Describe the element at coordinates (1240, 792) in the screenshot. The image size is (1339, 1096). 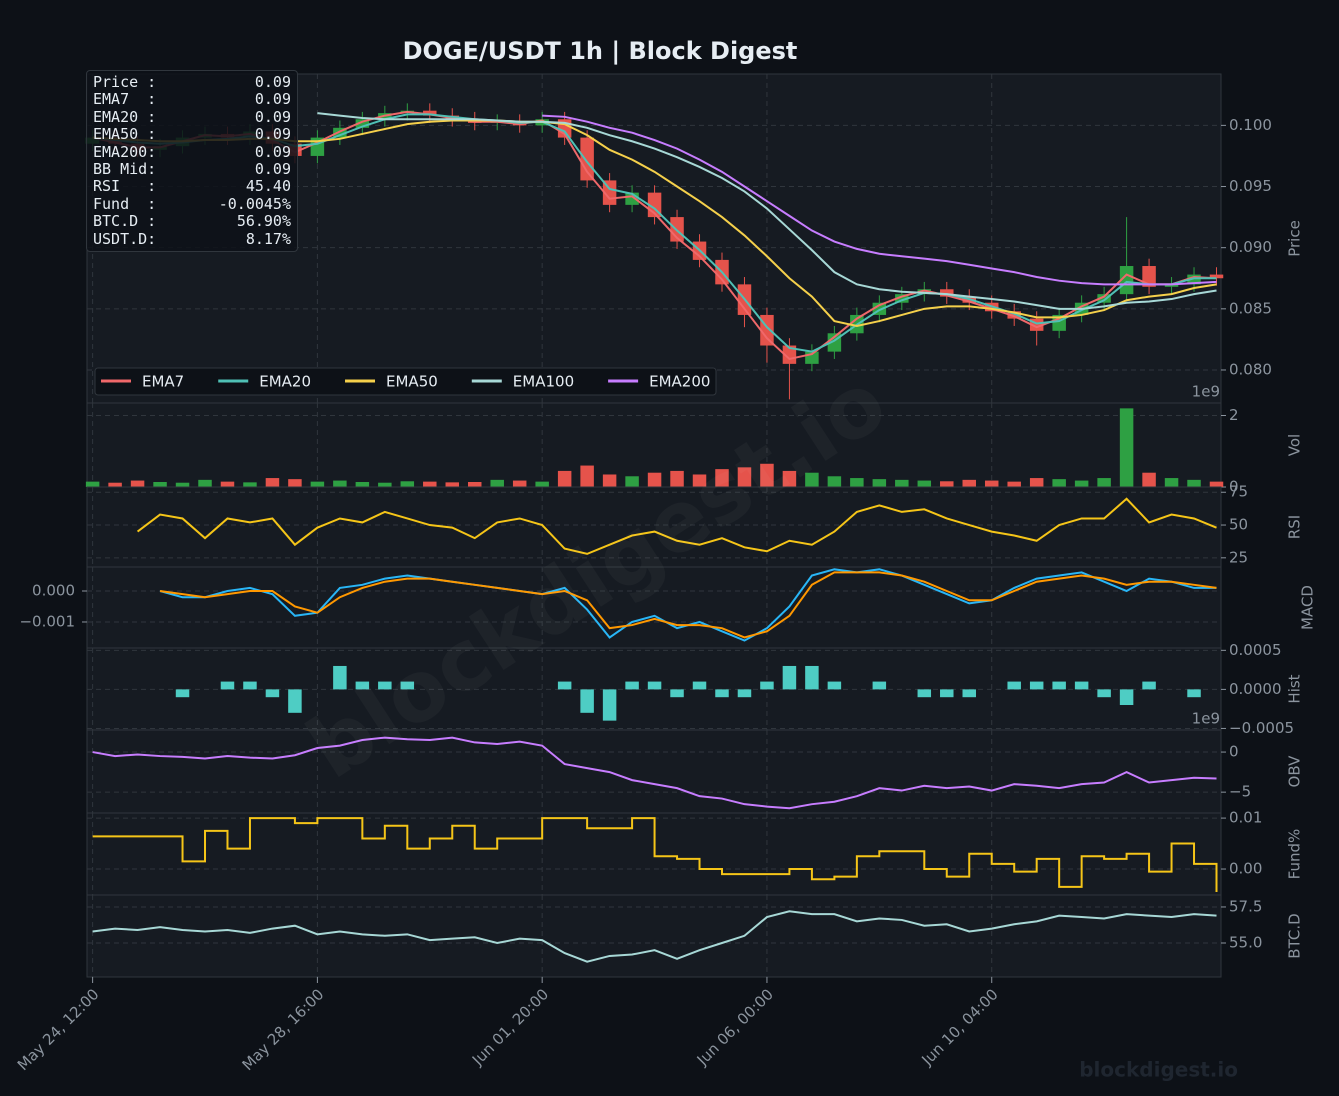
I see `y-tick-label: −5` at that location.